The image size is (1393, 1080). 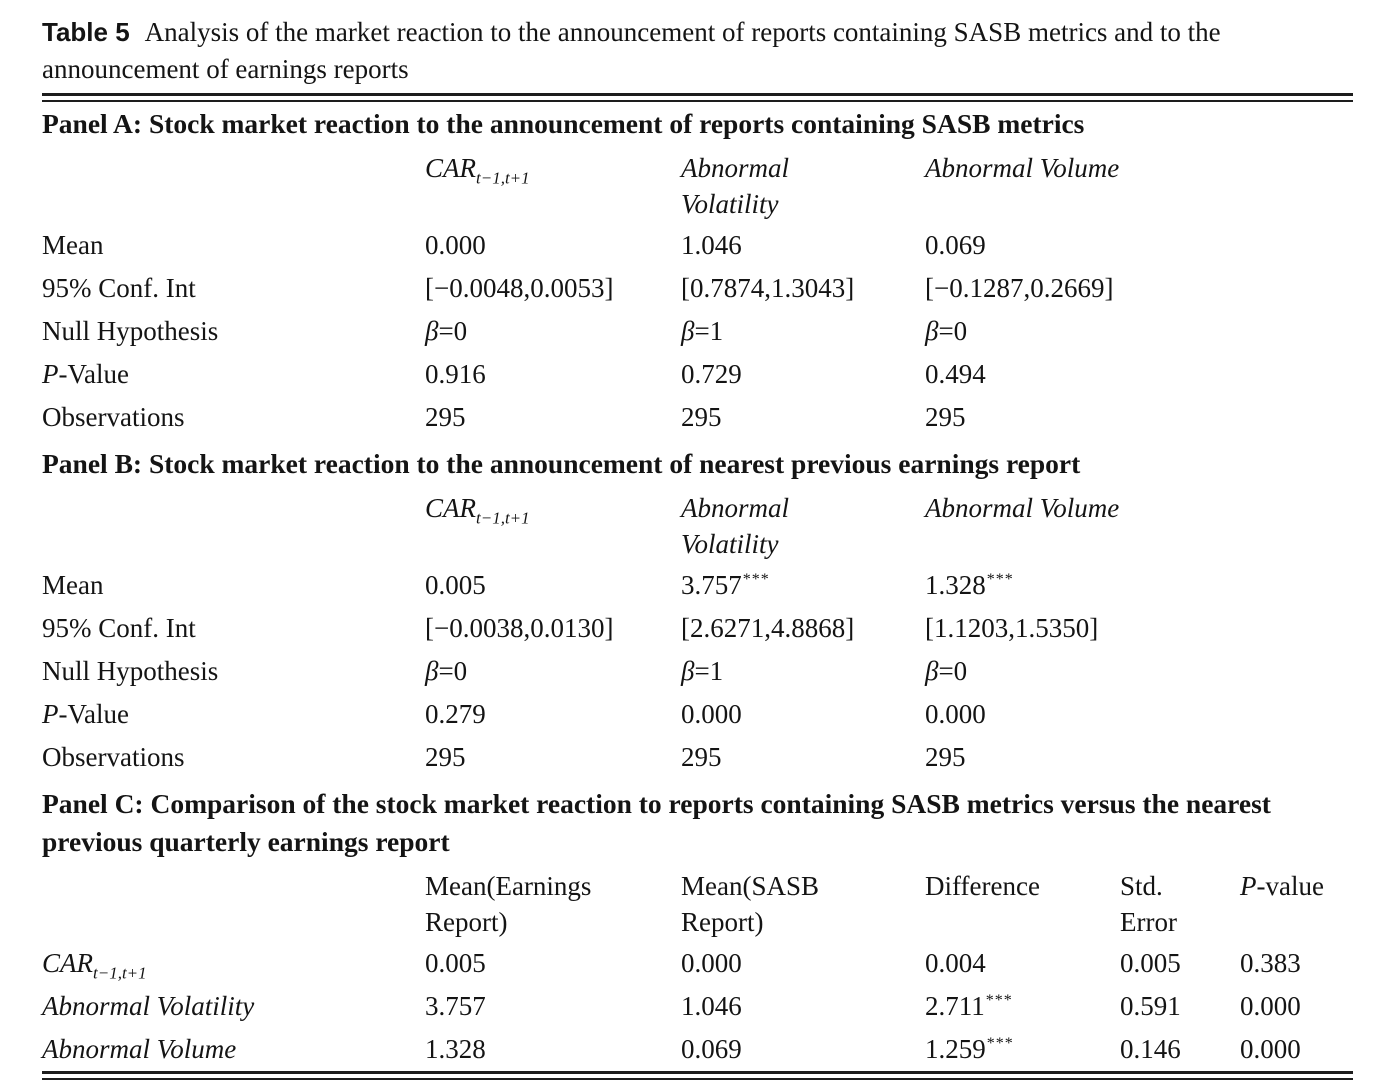 I want to click on cell-pvalue-volatility: 0.000, so click(x=711, y=714).